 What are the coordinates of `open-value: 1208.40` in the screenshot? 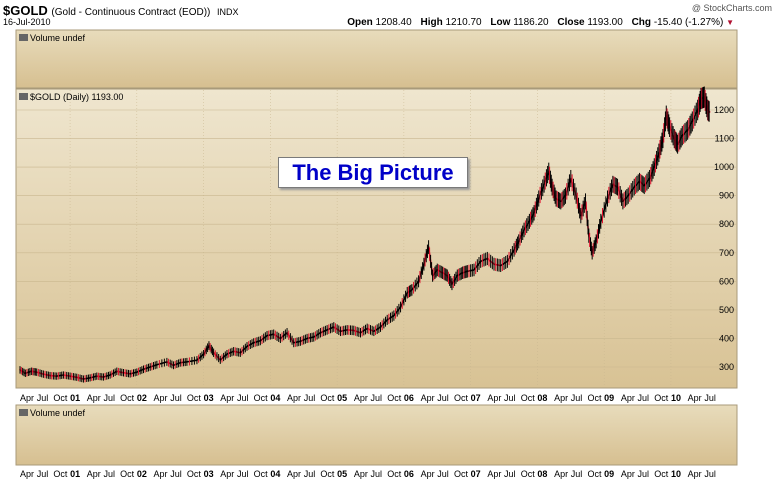 It's located at (393, 22).